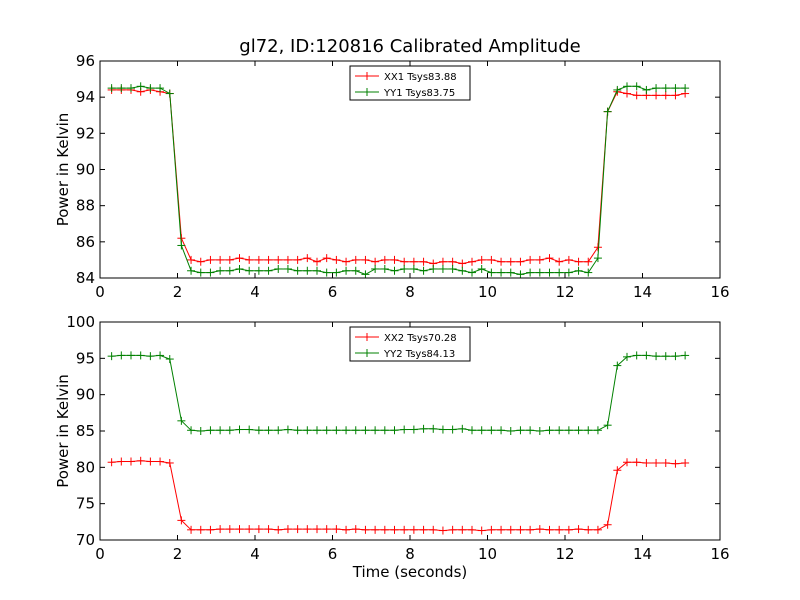 Image resolution: width=800 pixels, height=600 pixels. I want to click on x-tick-label: 0, so click(100, 554).